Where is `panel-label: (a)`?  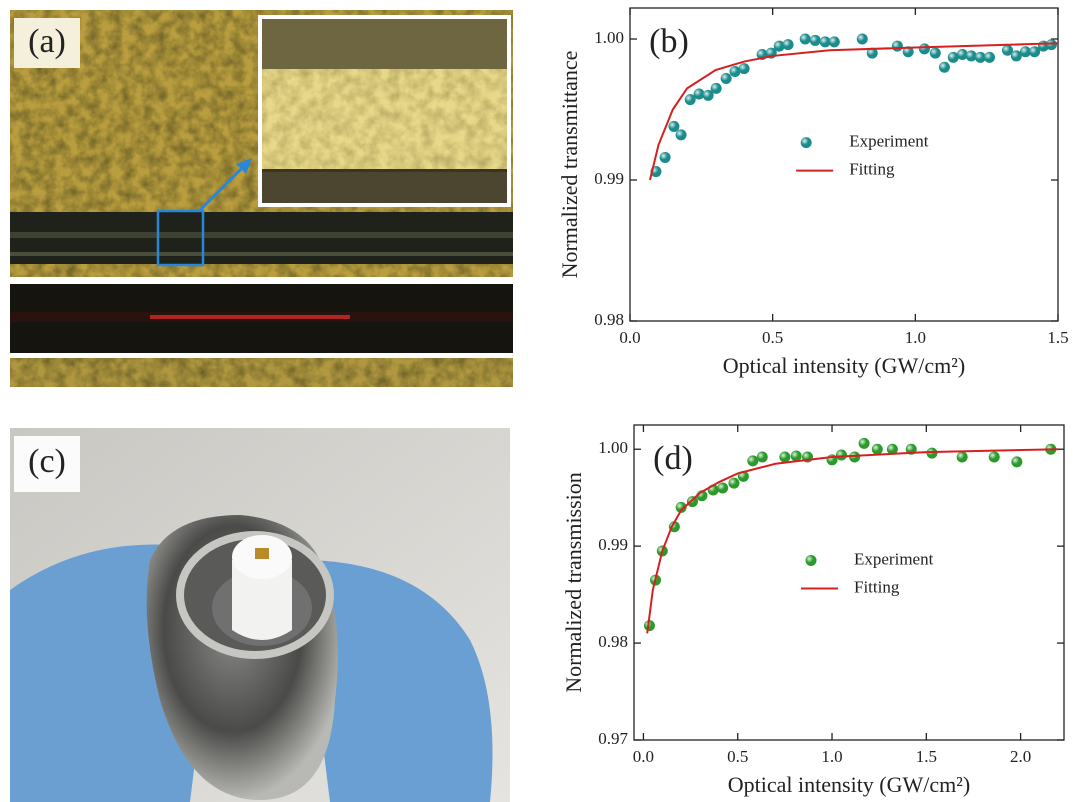
panel-label: (a) is located at coordinates (47, 41).